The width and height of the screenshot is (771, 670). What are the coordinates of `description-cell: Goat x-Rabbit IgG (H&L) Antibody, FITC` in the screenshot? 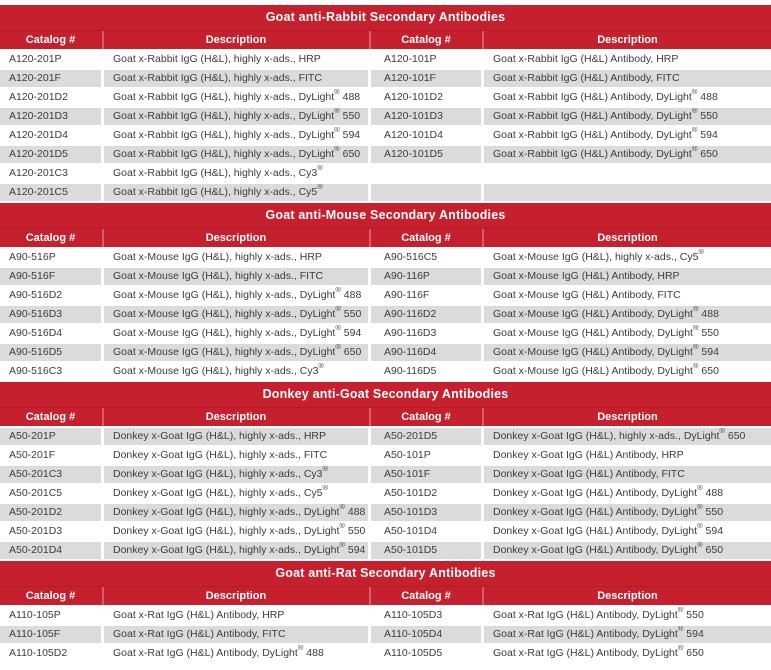 It's located at (627, 78).